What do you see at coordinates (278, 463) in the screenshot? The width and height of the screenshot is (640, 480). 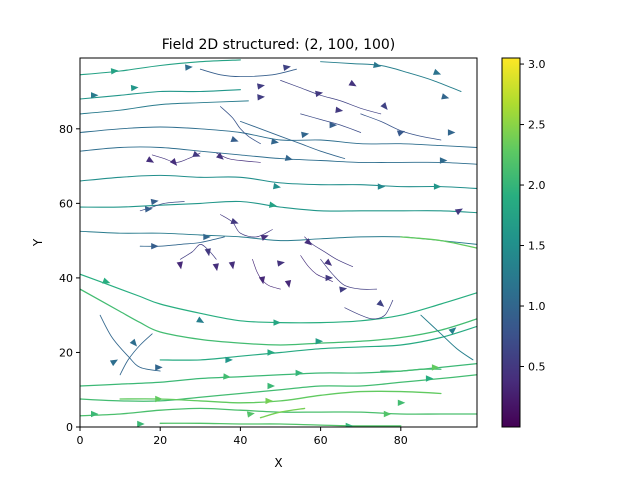 I see `x-axis-label: X` at bounding box center [278, 463].